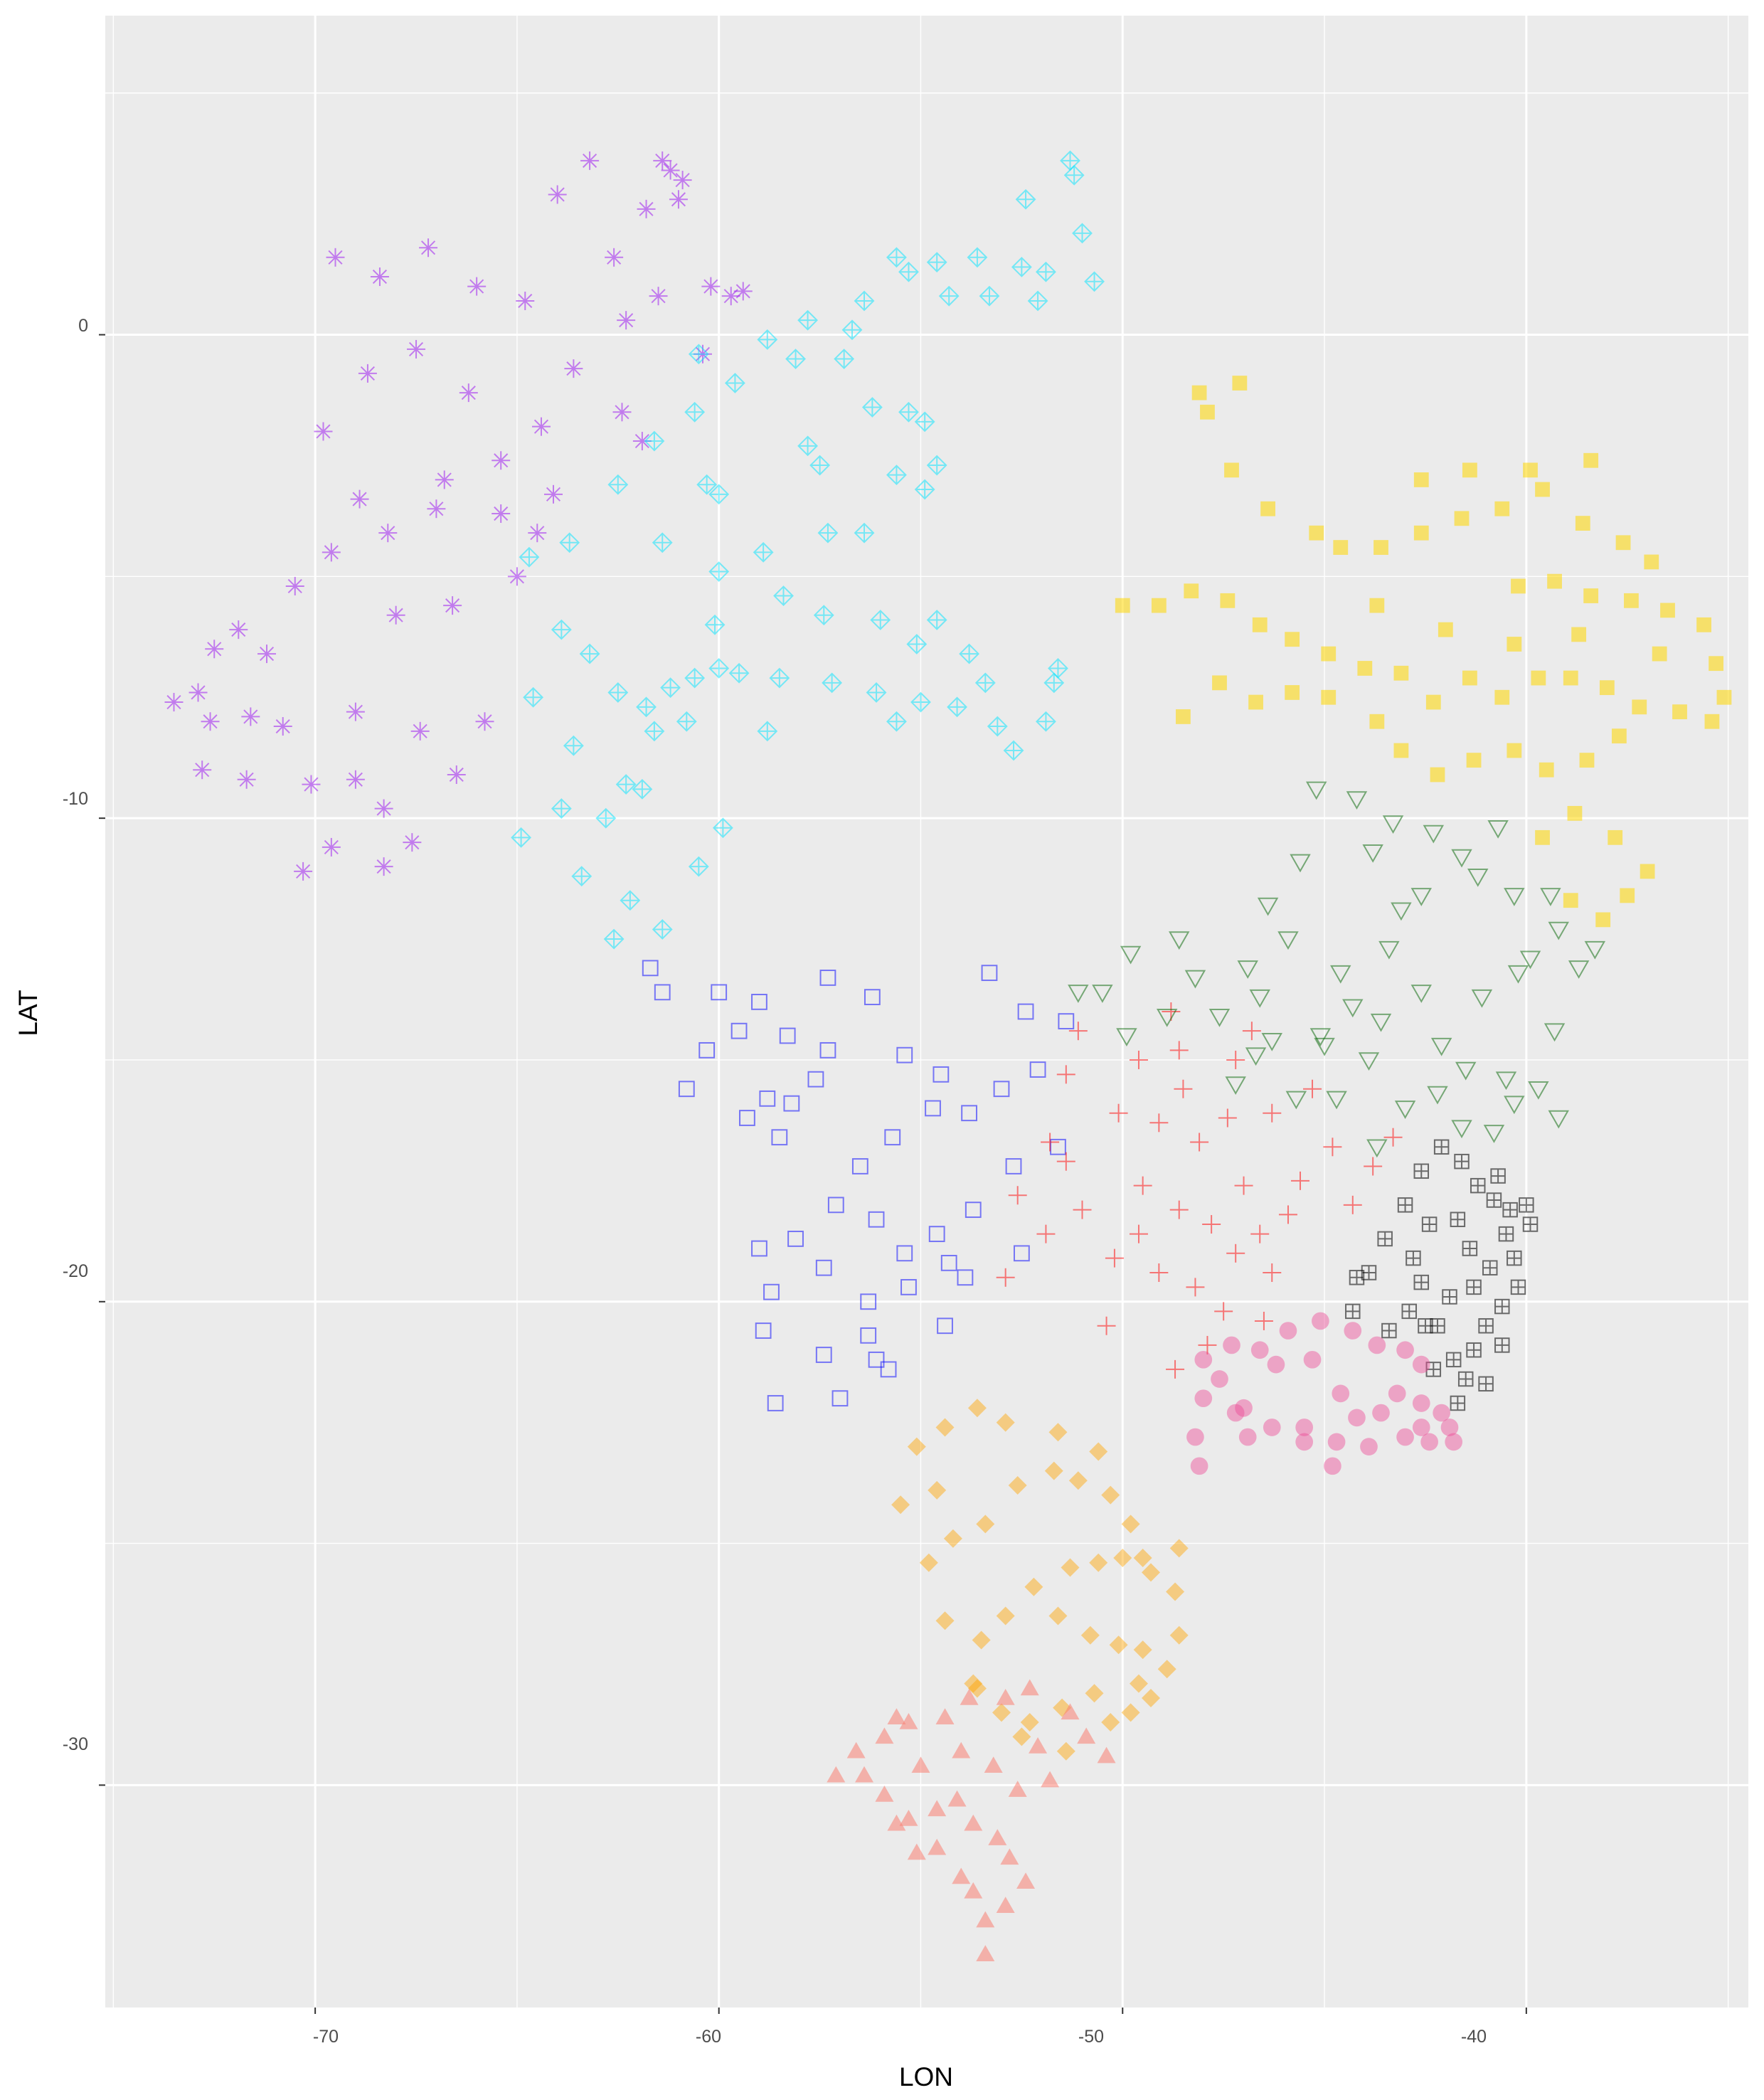  What do you see at coordinates (1325, 1393) in the screenshot?
I see `series-circle` at bounding box center [1325, 1393].